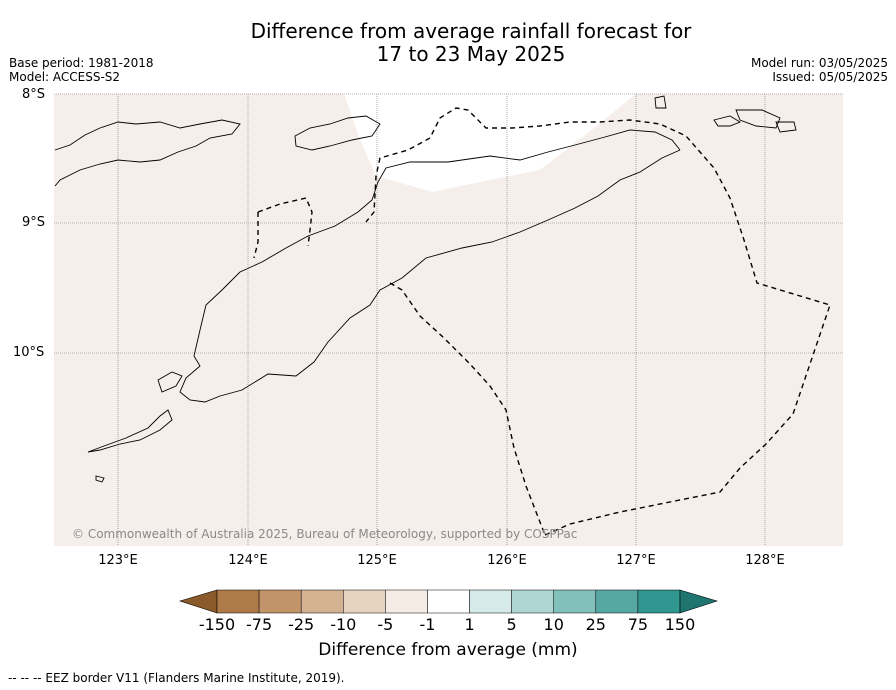 The height and width of the screenshot is (690, 896). Describe the element at coordinates (217, 624) in the screenshot. I see `colorbar-tick: -150` at that location.